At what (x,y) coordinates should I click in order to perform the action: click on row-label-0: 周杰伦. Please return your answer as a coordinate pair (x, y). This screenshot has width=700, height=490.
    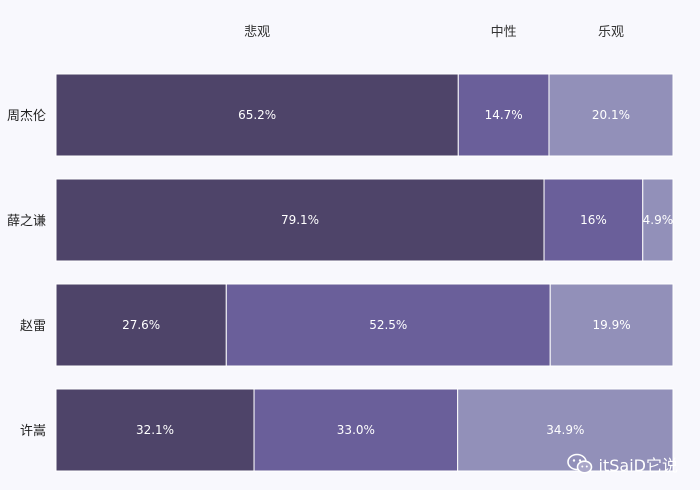
    Looking at the image, I should click on (26, 116).